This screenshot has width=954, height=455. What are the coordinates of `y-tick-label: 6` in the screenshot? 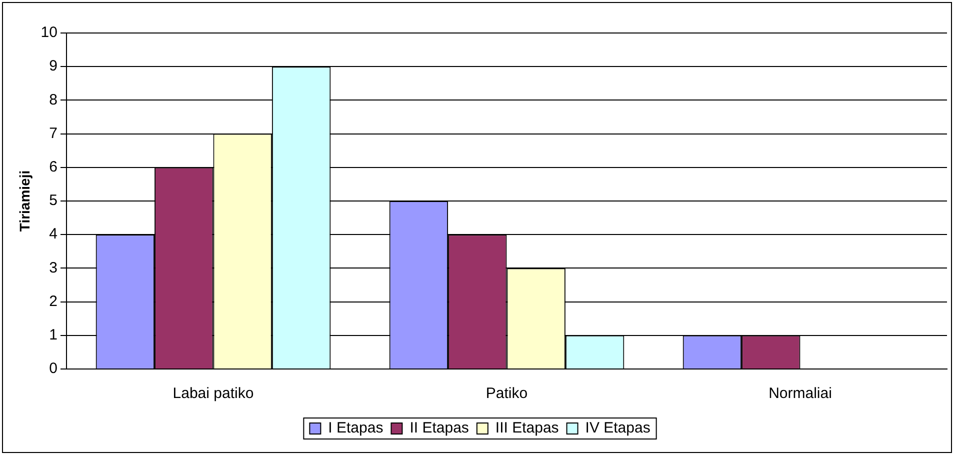 It's located at (53, 167).